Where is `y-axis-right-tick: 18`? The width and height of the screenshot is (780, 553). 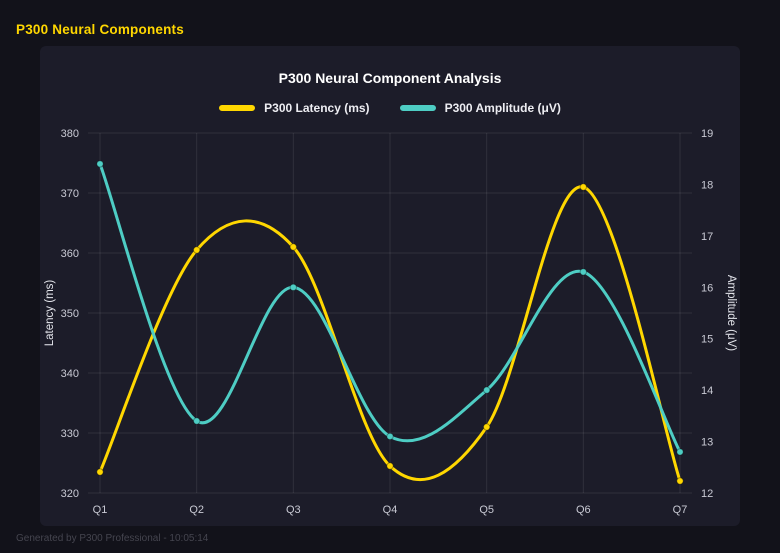
y-axis-right-tick: 18 is located at coordinates (707, 185).